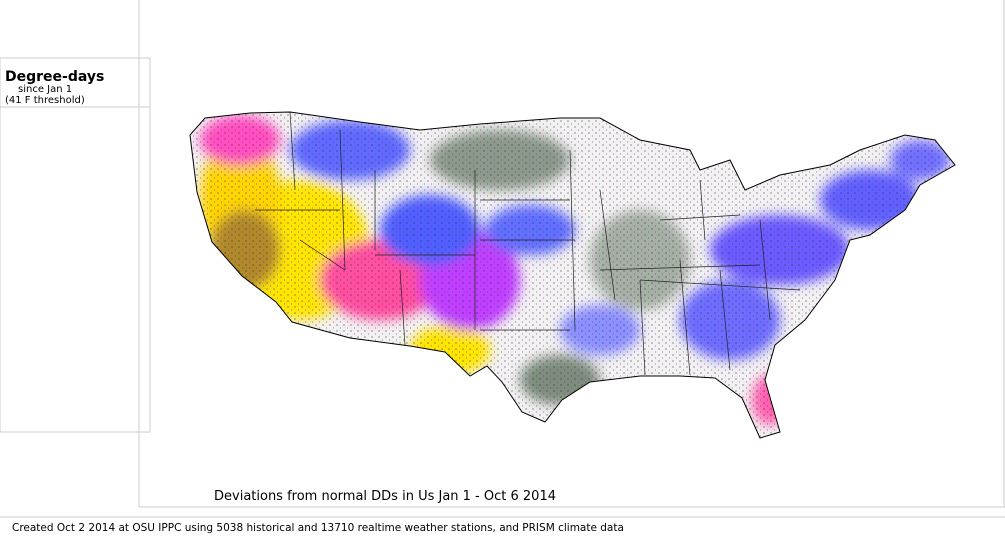  What do you see at coordinates (45, 89) in the screenshot?
I see `legend-subtitle: since Jan 1` at bounding box center [45, 89].